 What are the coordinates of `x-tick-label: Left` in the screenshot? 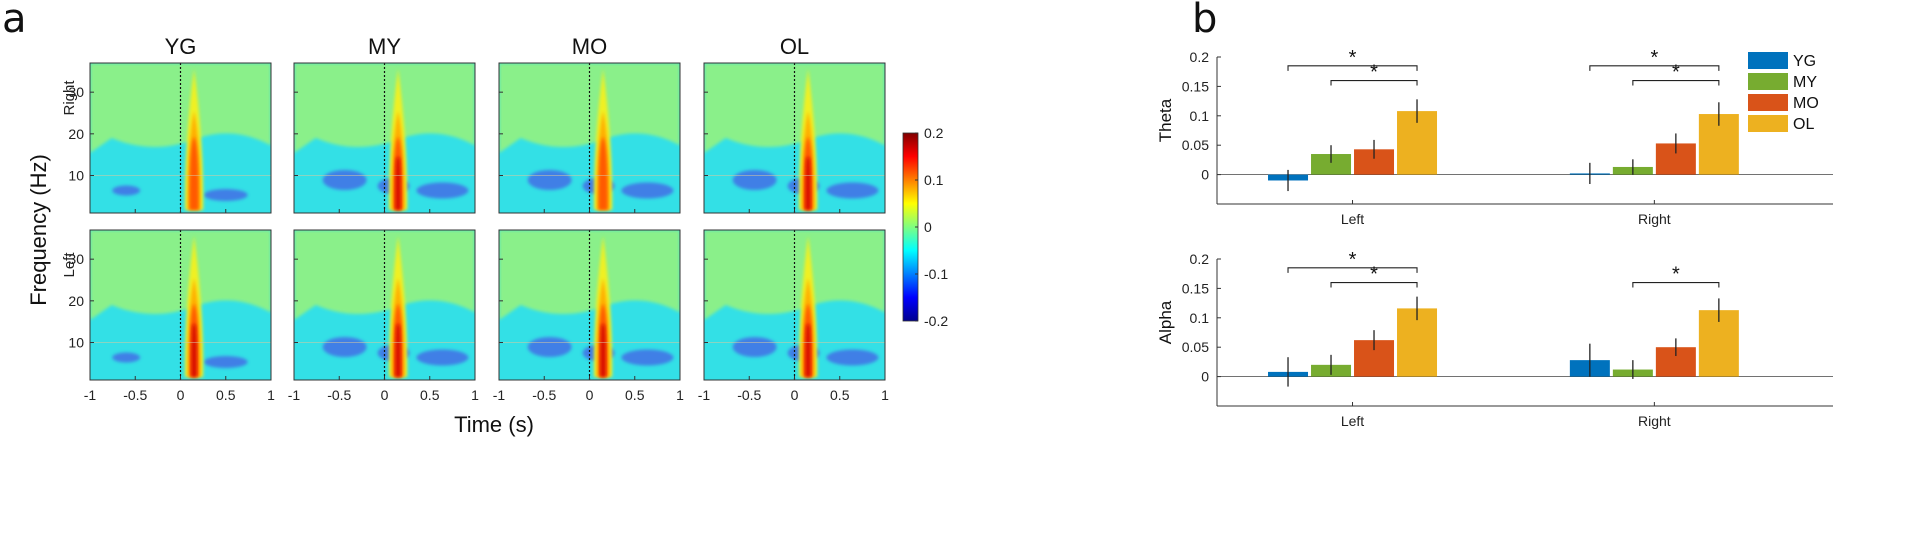 It's located at (1352, 219).